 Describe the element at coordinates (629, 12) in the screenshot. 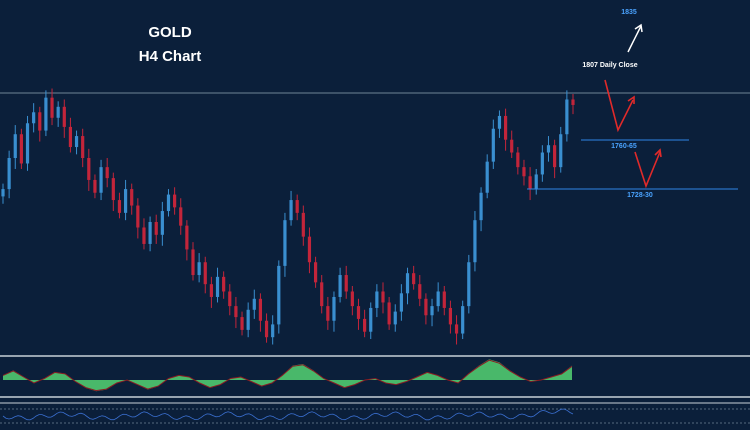

I see `target-label-1835: 1835` at that location.